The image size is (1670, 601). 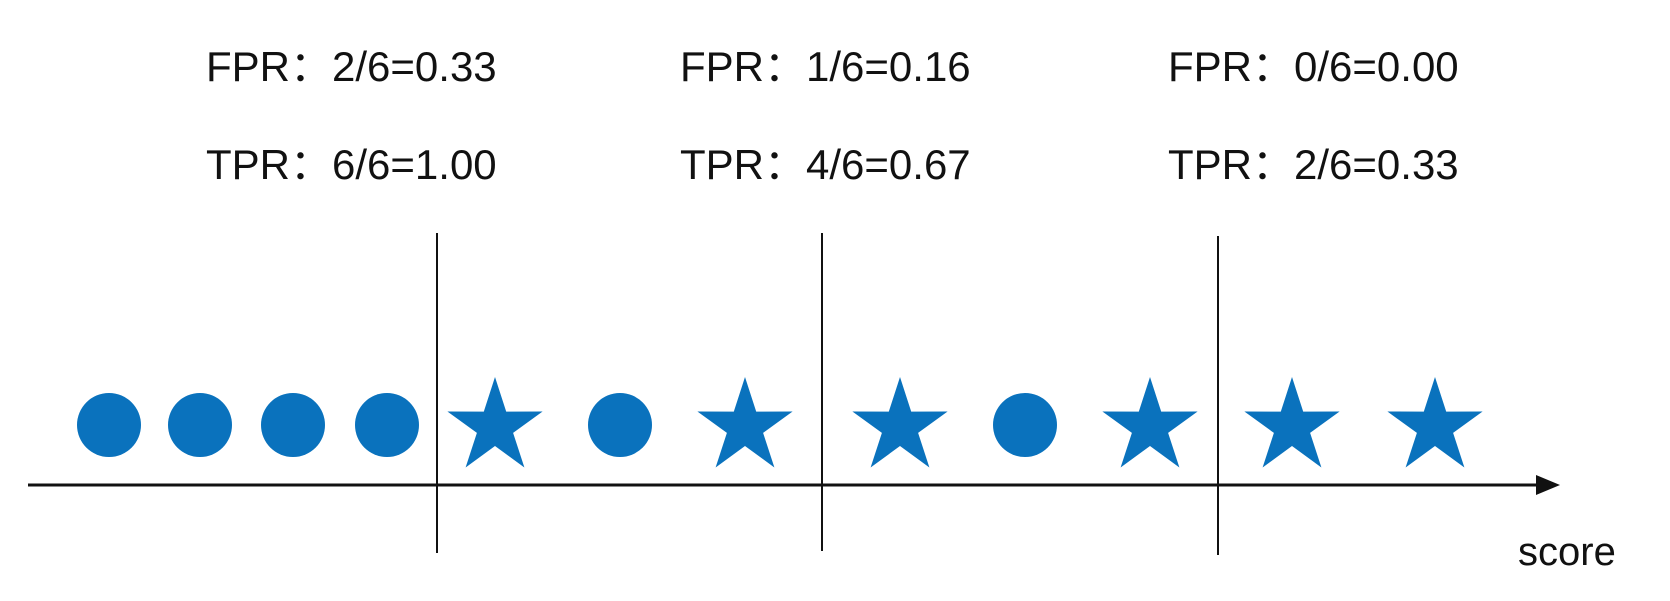 I want to click on threshold-2-fpr: FPR：1/6=0.16, so click(x=825, y=66).